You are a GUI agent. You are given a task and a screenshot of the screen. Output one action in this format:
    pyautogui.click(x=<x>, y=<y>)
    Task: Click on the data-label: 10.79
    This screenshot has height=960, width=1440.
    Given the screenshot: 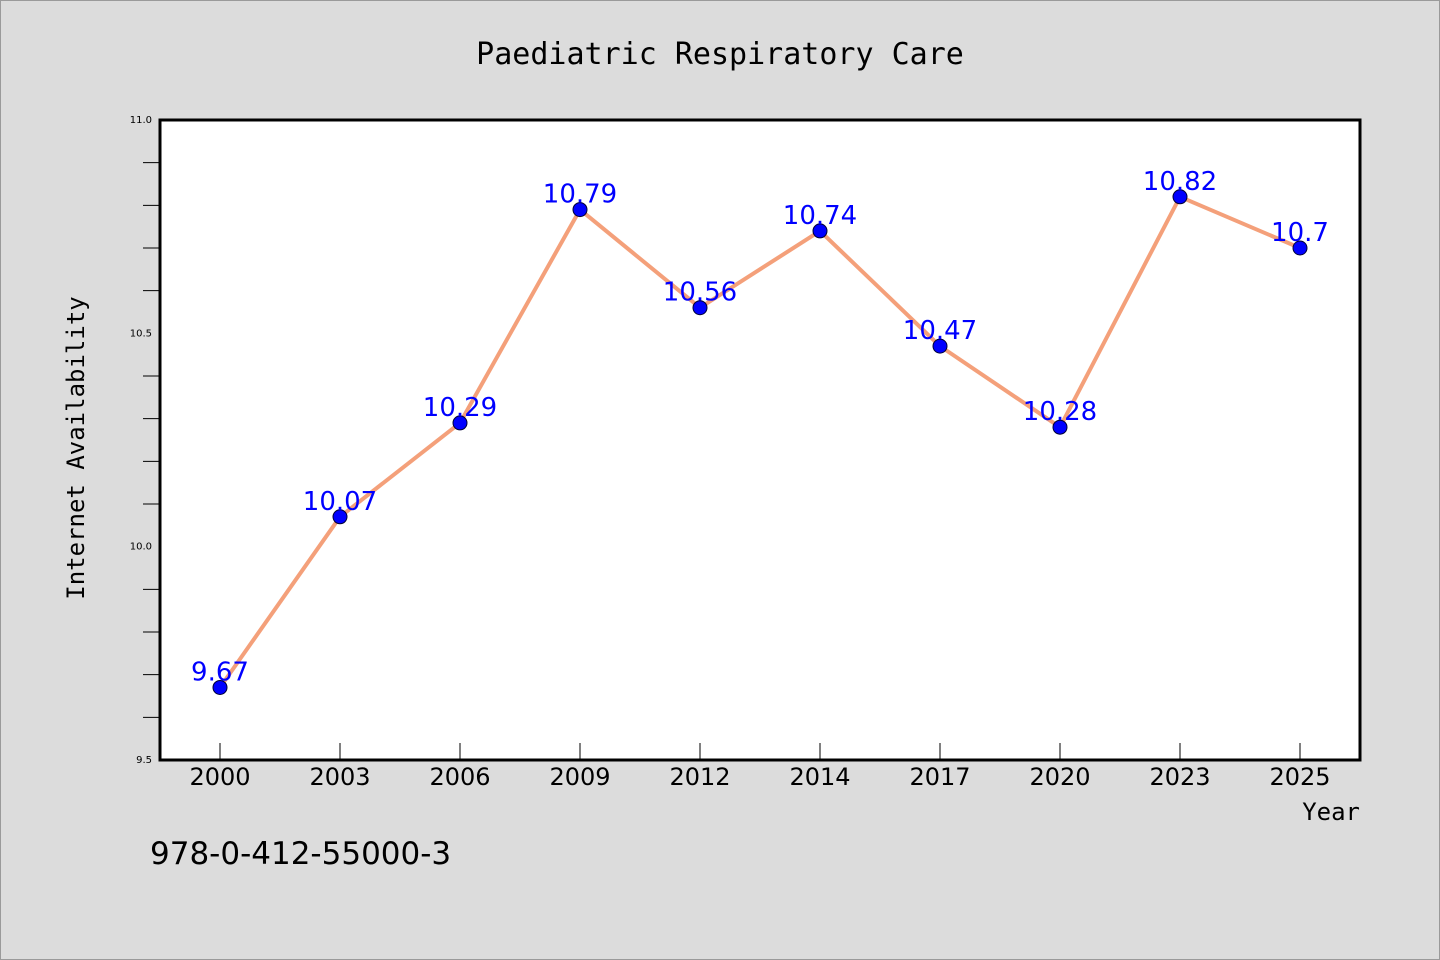 What is the action you would take?
    pyautogui.click(x=580, y=195)
    